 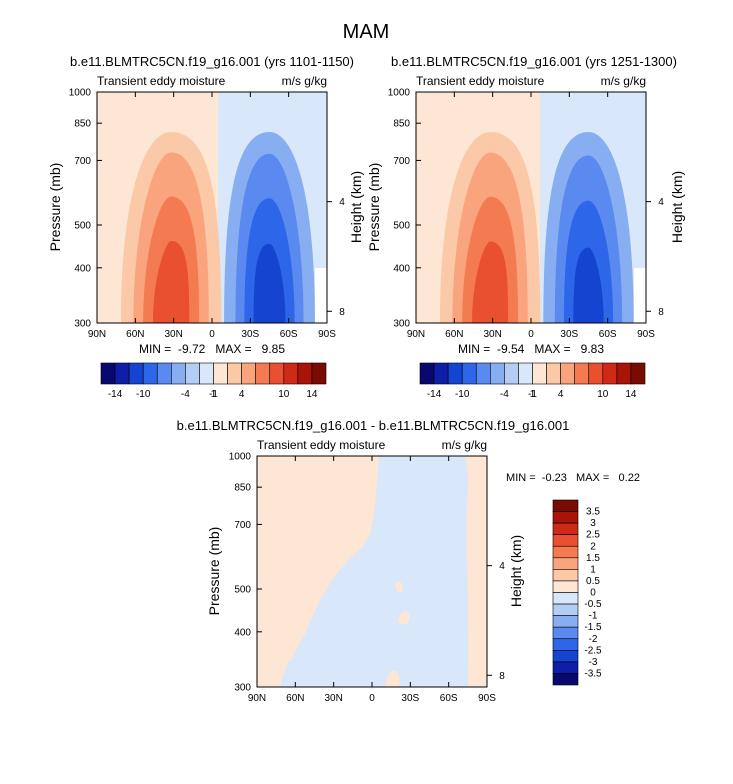 I want to click on panel-1-colorbar: -14 -10 -4 -11 4 10 14, so click(x=213, y=381).